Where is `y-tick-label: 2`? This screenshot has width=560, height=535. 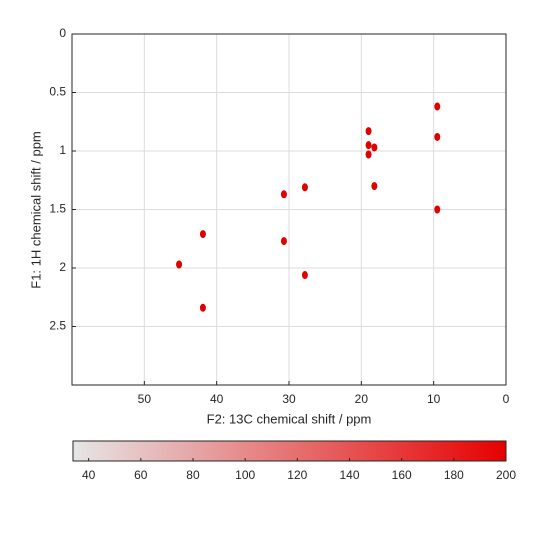
y-tick-label: 2 is located at coordinates (62, 267).